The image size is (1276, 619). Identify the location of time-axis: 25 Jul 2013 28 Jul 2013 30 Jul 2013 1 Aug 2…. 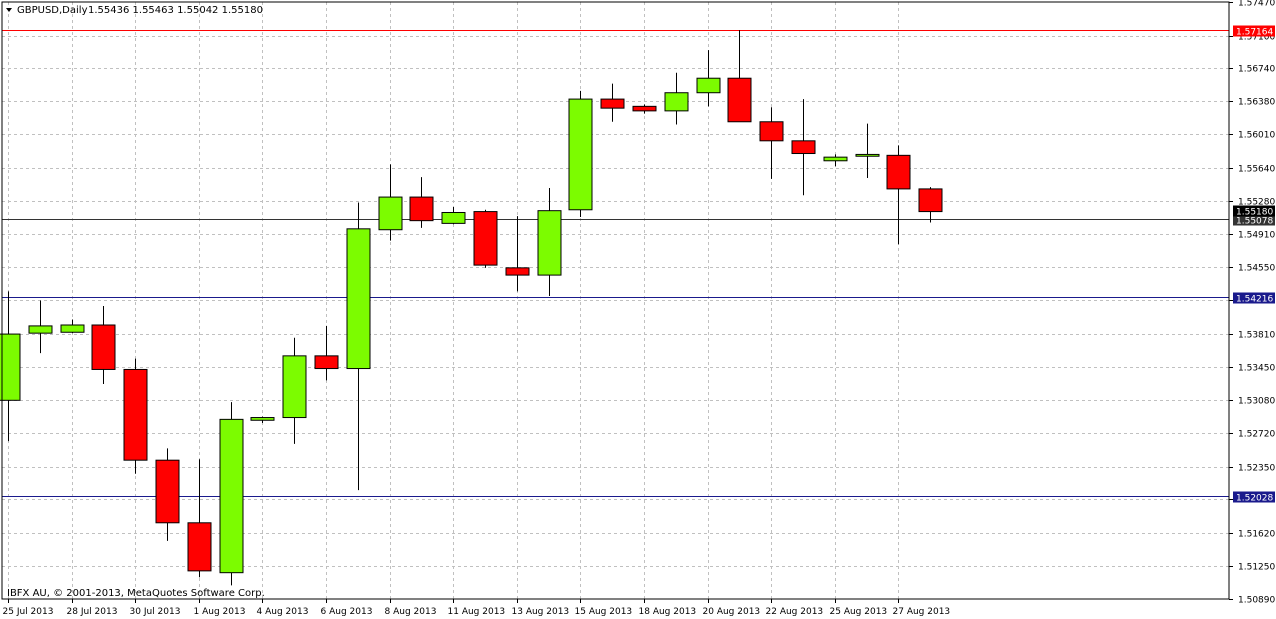
(477, 608).